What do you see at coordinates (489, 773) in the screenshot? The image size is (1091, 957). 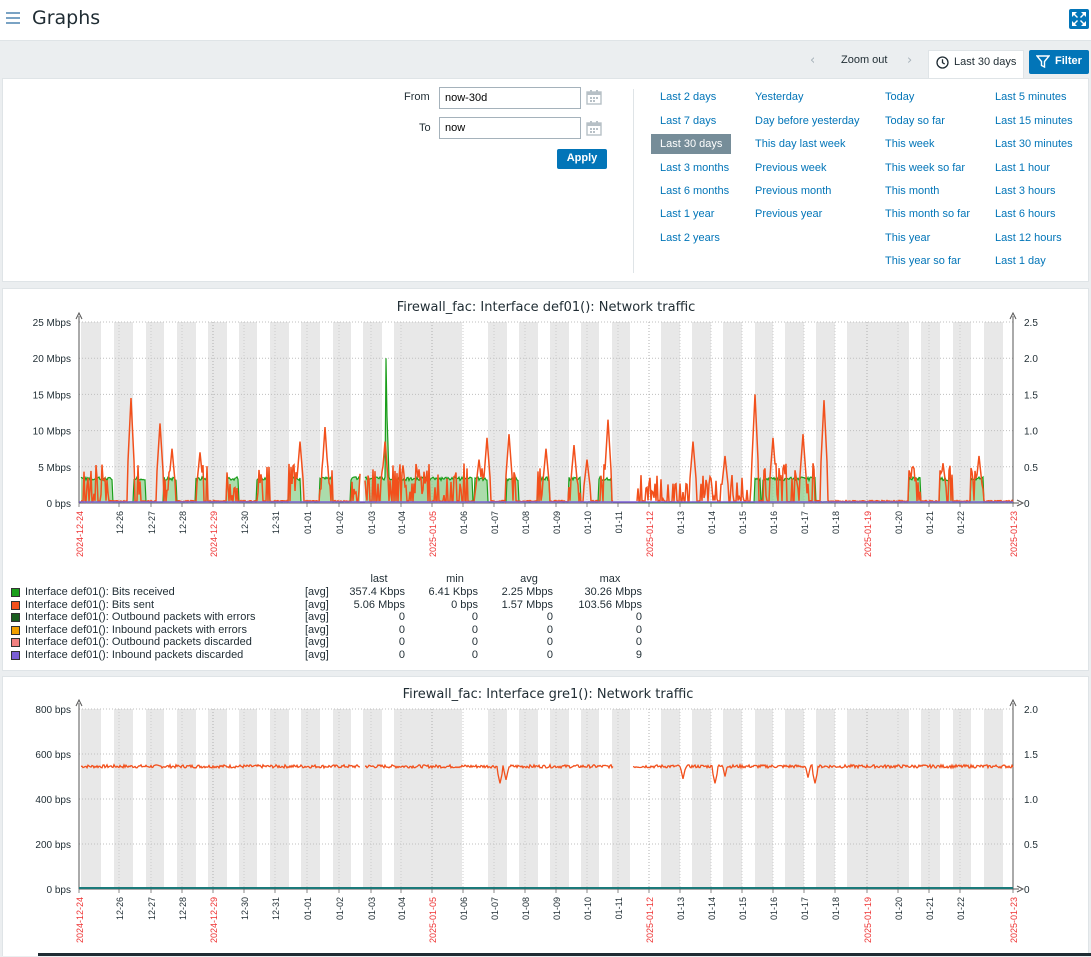 I see `g2-sent-line` at bounding box center [489, 773].